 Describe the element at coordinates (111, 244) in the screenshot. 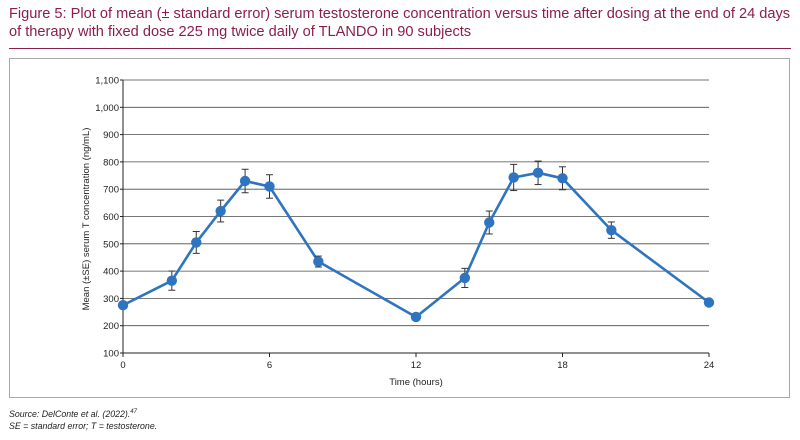

I see `y-tick-label: 500` at that location.